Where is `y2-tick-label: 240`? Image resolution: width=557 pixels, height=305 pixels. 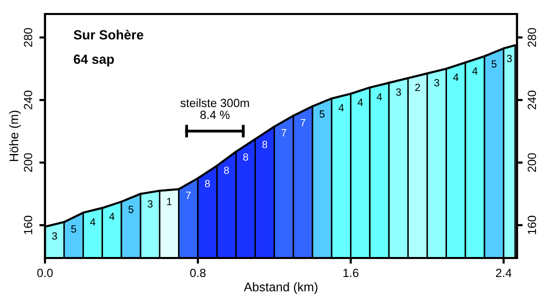 y2-tick-label: 240 is located at coordinates (532, 100).